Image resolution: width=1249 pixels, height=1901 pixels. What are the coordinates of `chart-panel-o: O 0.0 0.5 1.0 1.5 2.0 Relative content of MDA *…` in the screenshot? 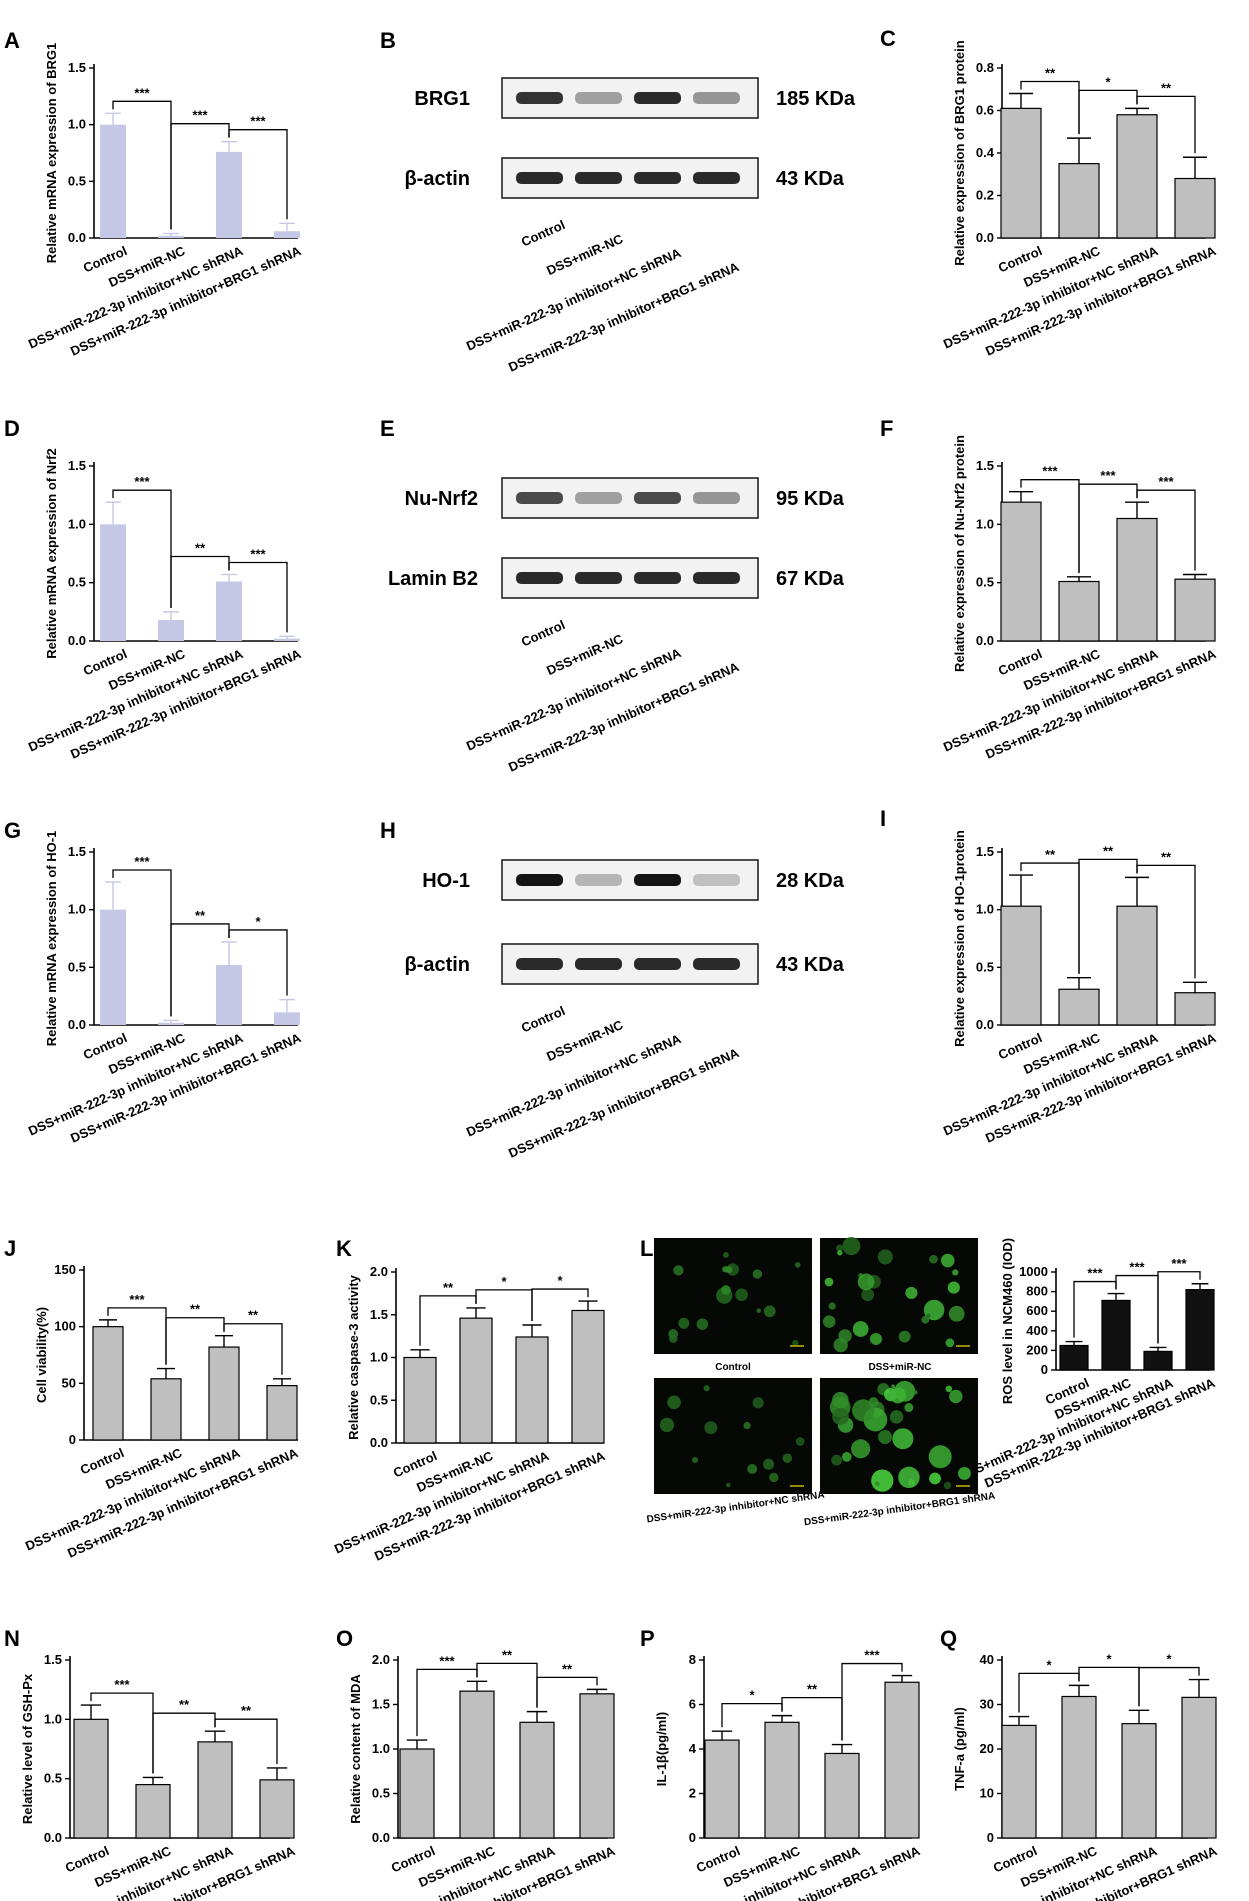 It's located at (477, 1763).